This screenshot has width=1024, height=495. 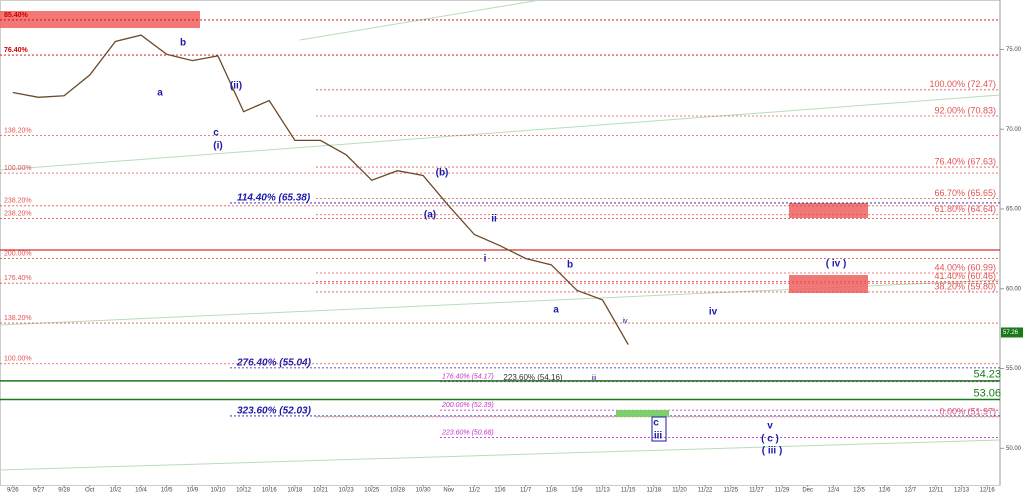 I want to click on level-label: 176.40%, so click(x=18, y=278).